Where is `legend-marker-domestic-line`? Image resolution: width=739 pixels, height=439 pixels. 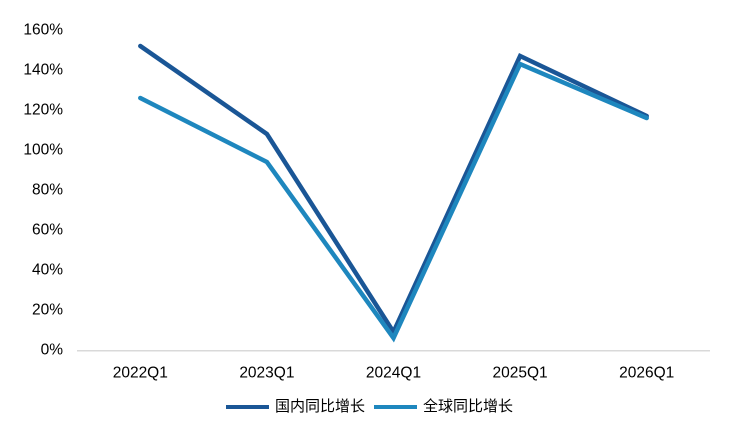 legend-marker-domestic-line is located at coordinates (247, 407).